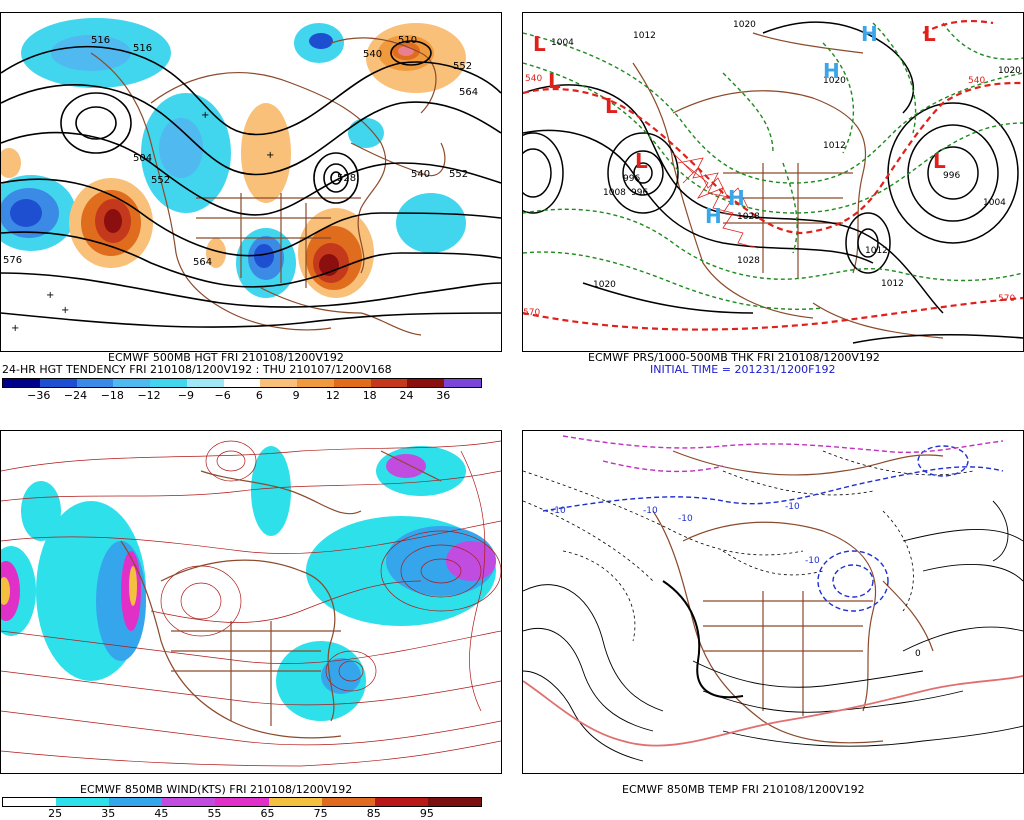  Describe the element at coordinates (614, 193) in the screenshot. I see `pressure-label: 1008` at that location.